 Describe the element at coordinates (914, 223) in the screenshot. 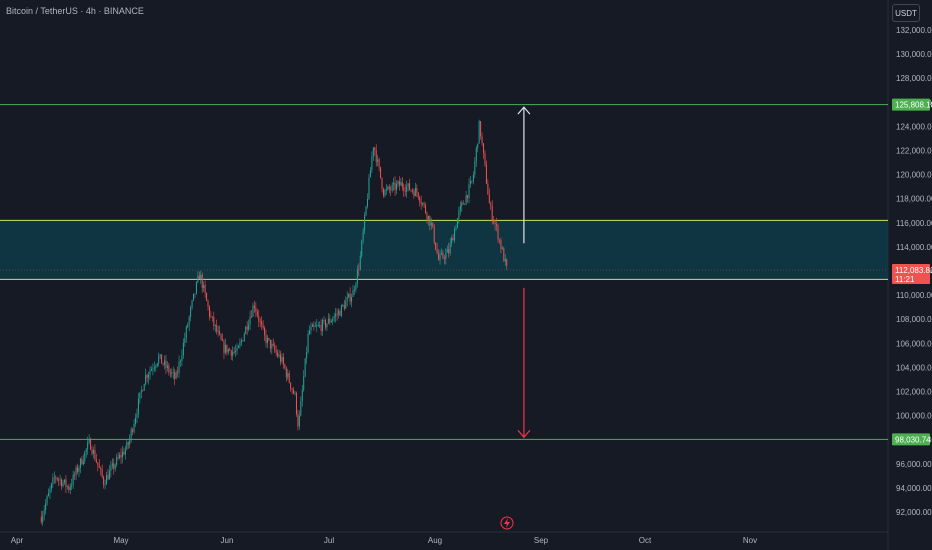

I see `price-axis-label: 116,000.00` at that location.